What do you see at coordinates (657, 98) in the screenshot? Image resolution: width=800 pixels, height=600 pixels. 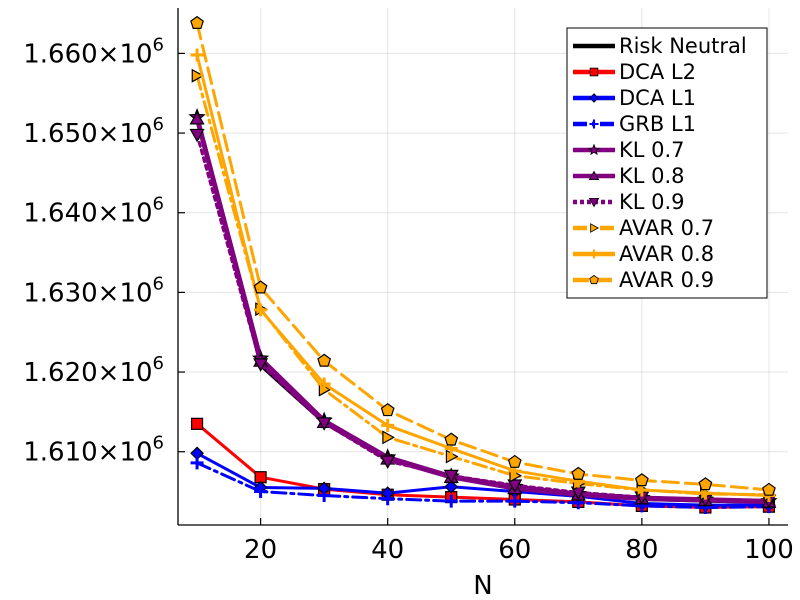 I see `legend-label-2: DCA L1` at bounding box center [657, 98].